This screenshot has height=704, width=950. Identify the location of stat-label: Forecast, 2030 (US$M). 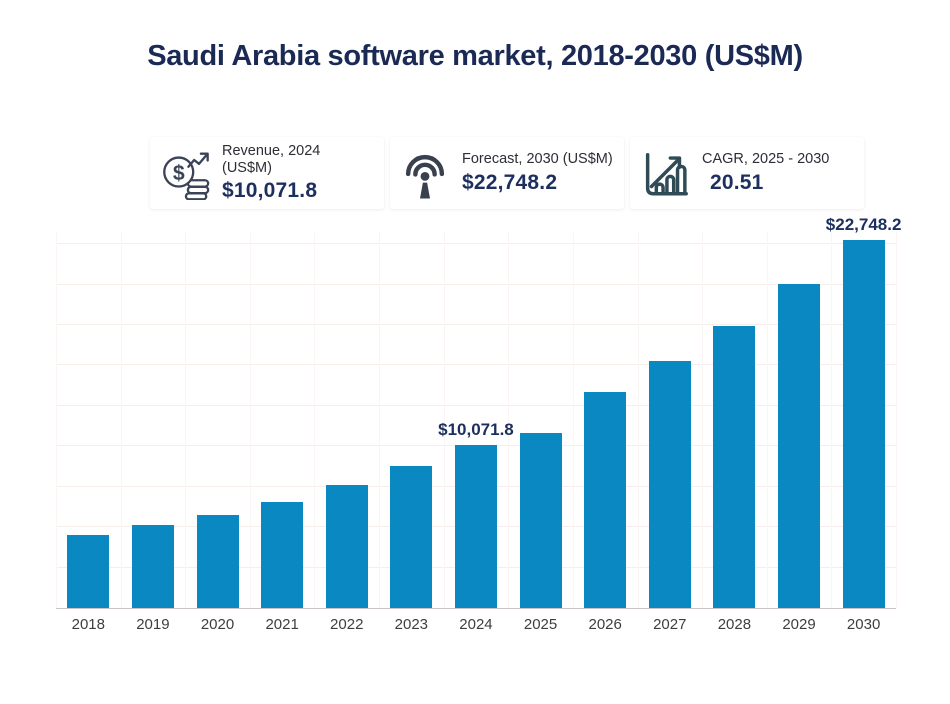
(537, 159).